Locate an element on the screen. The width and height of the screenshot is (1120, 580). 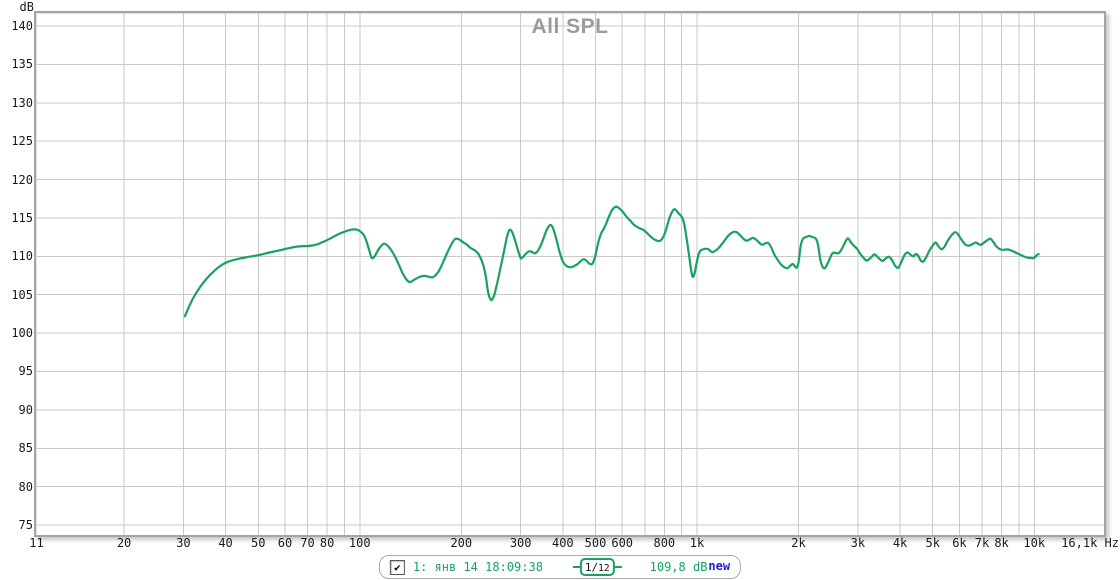
new-badge: new is located at coordinates (719, 566).